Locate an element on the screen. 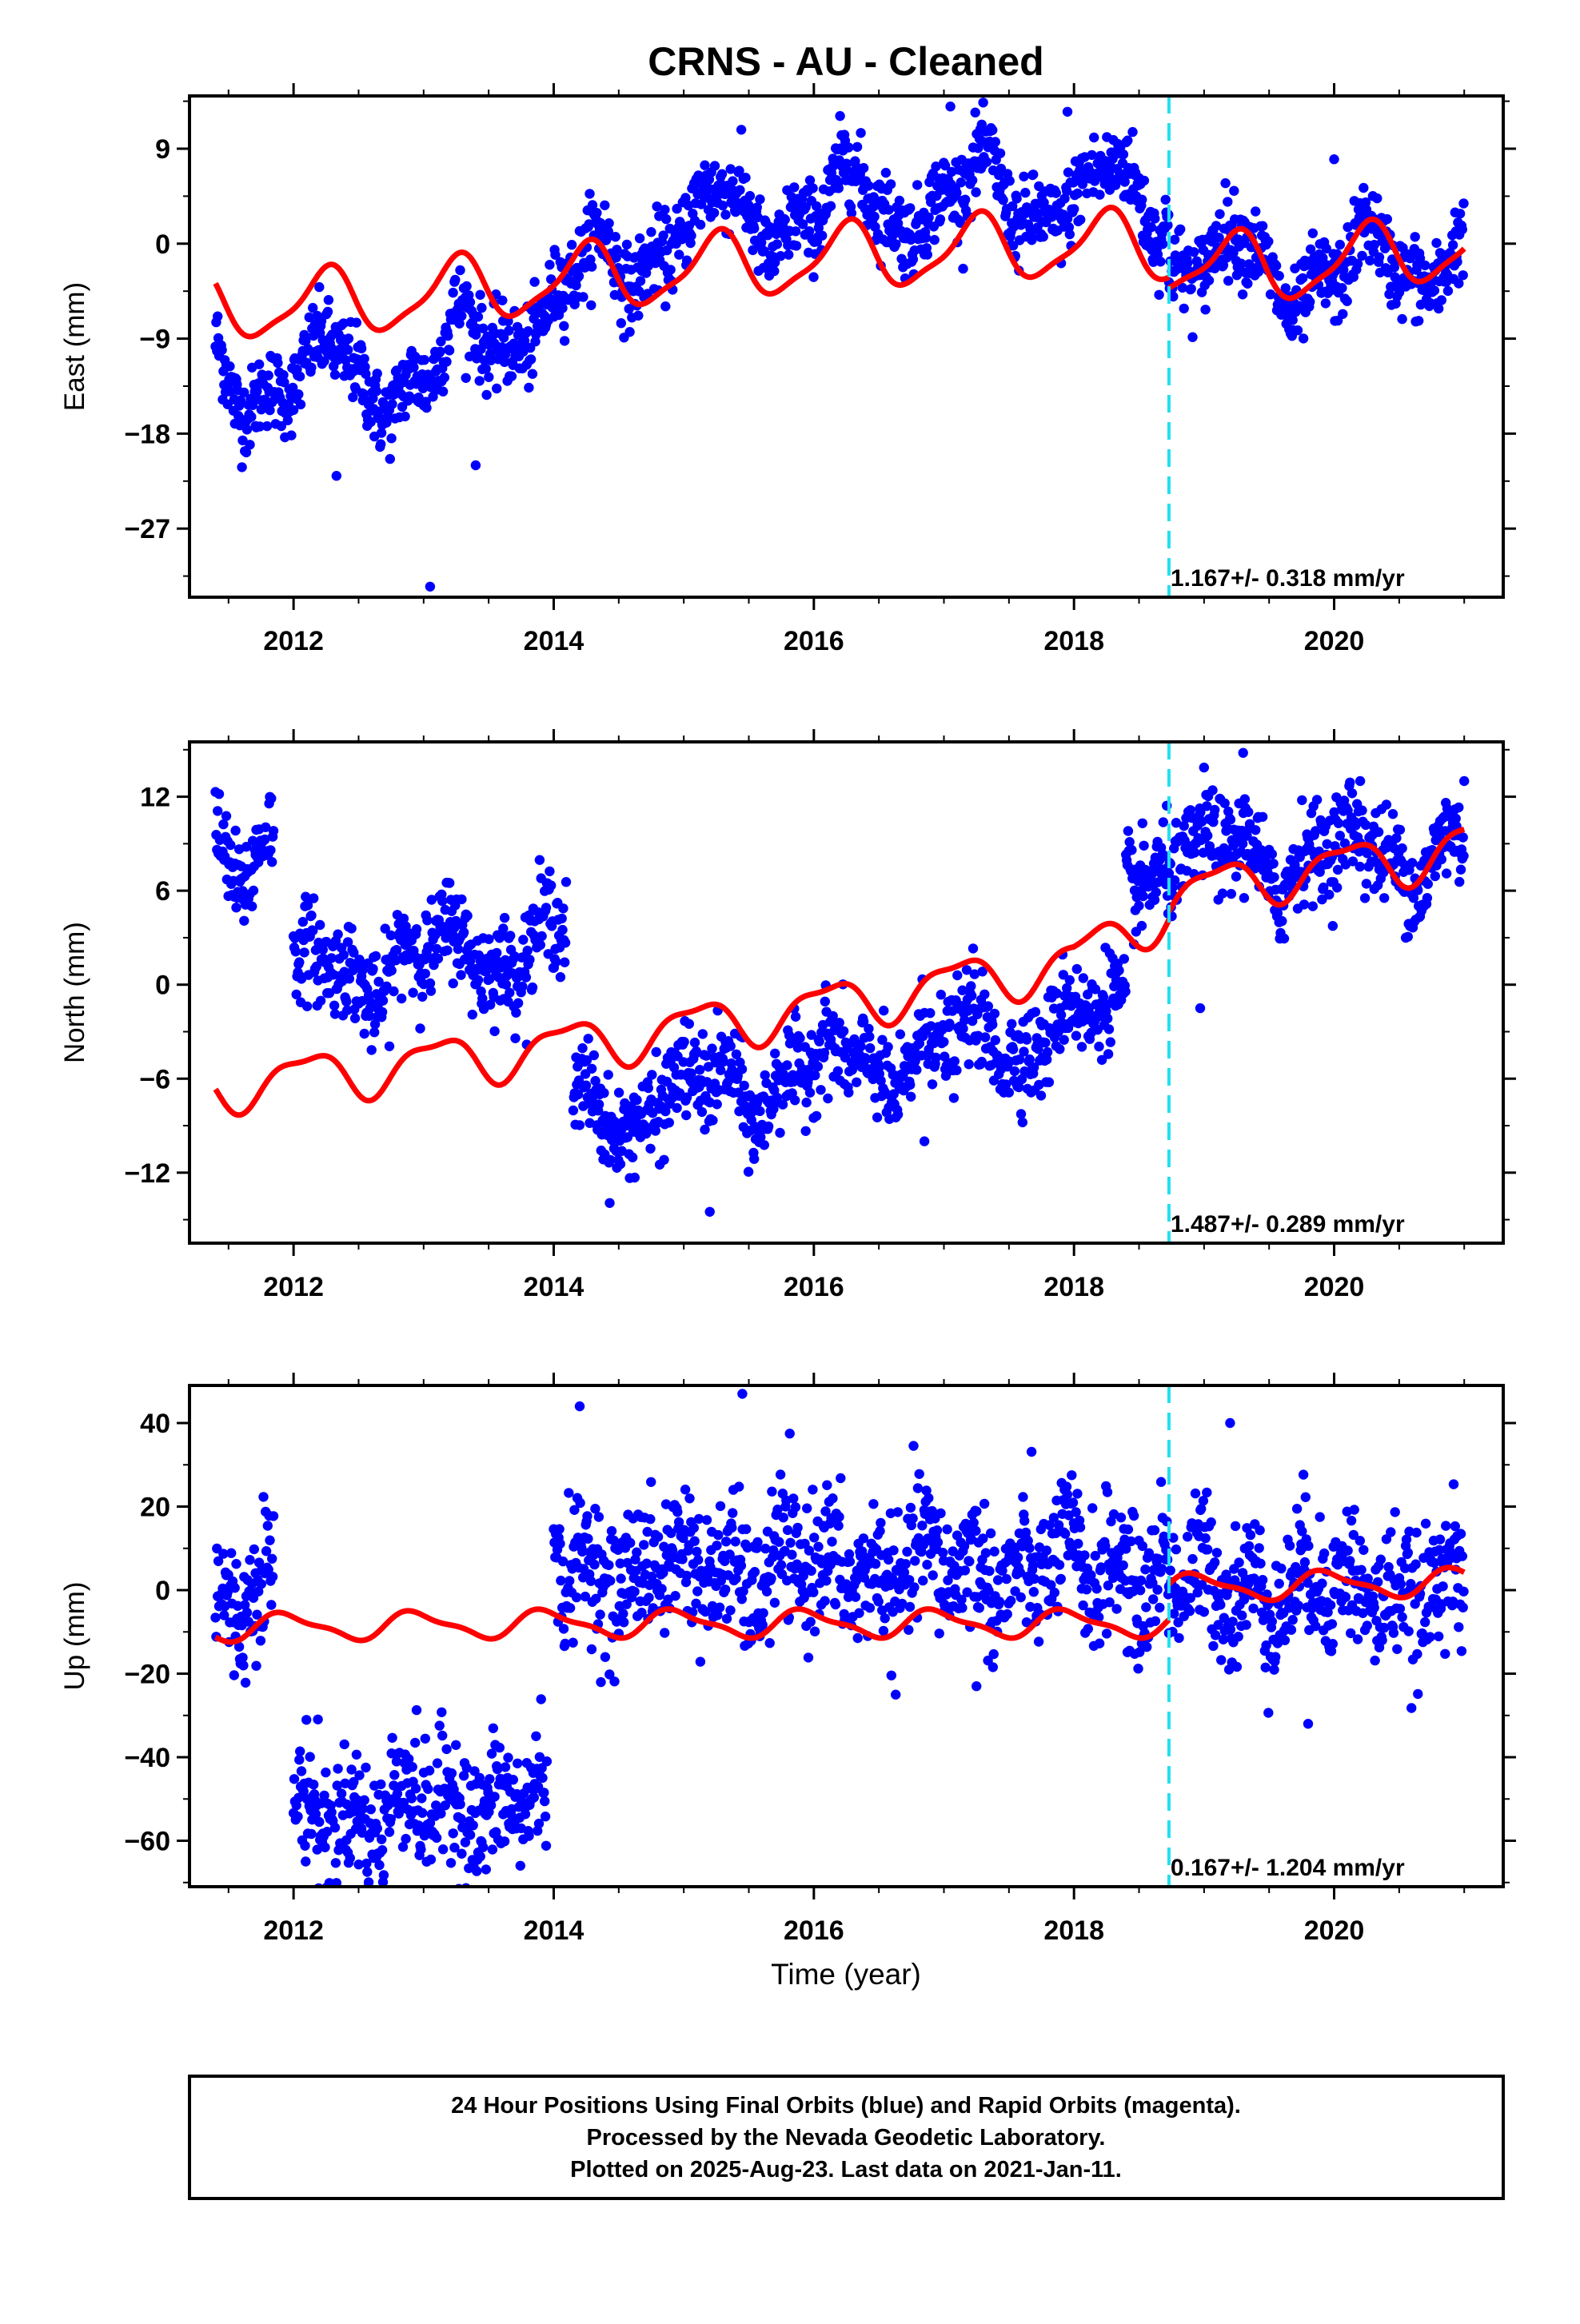 The width and height of the screenshot is (1580, 2324). y-tick-label: 0 is located at coordinates (163, 245).